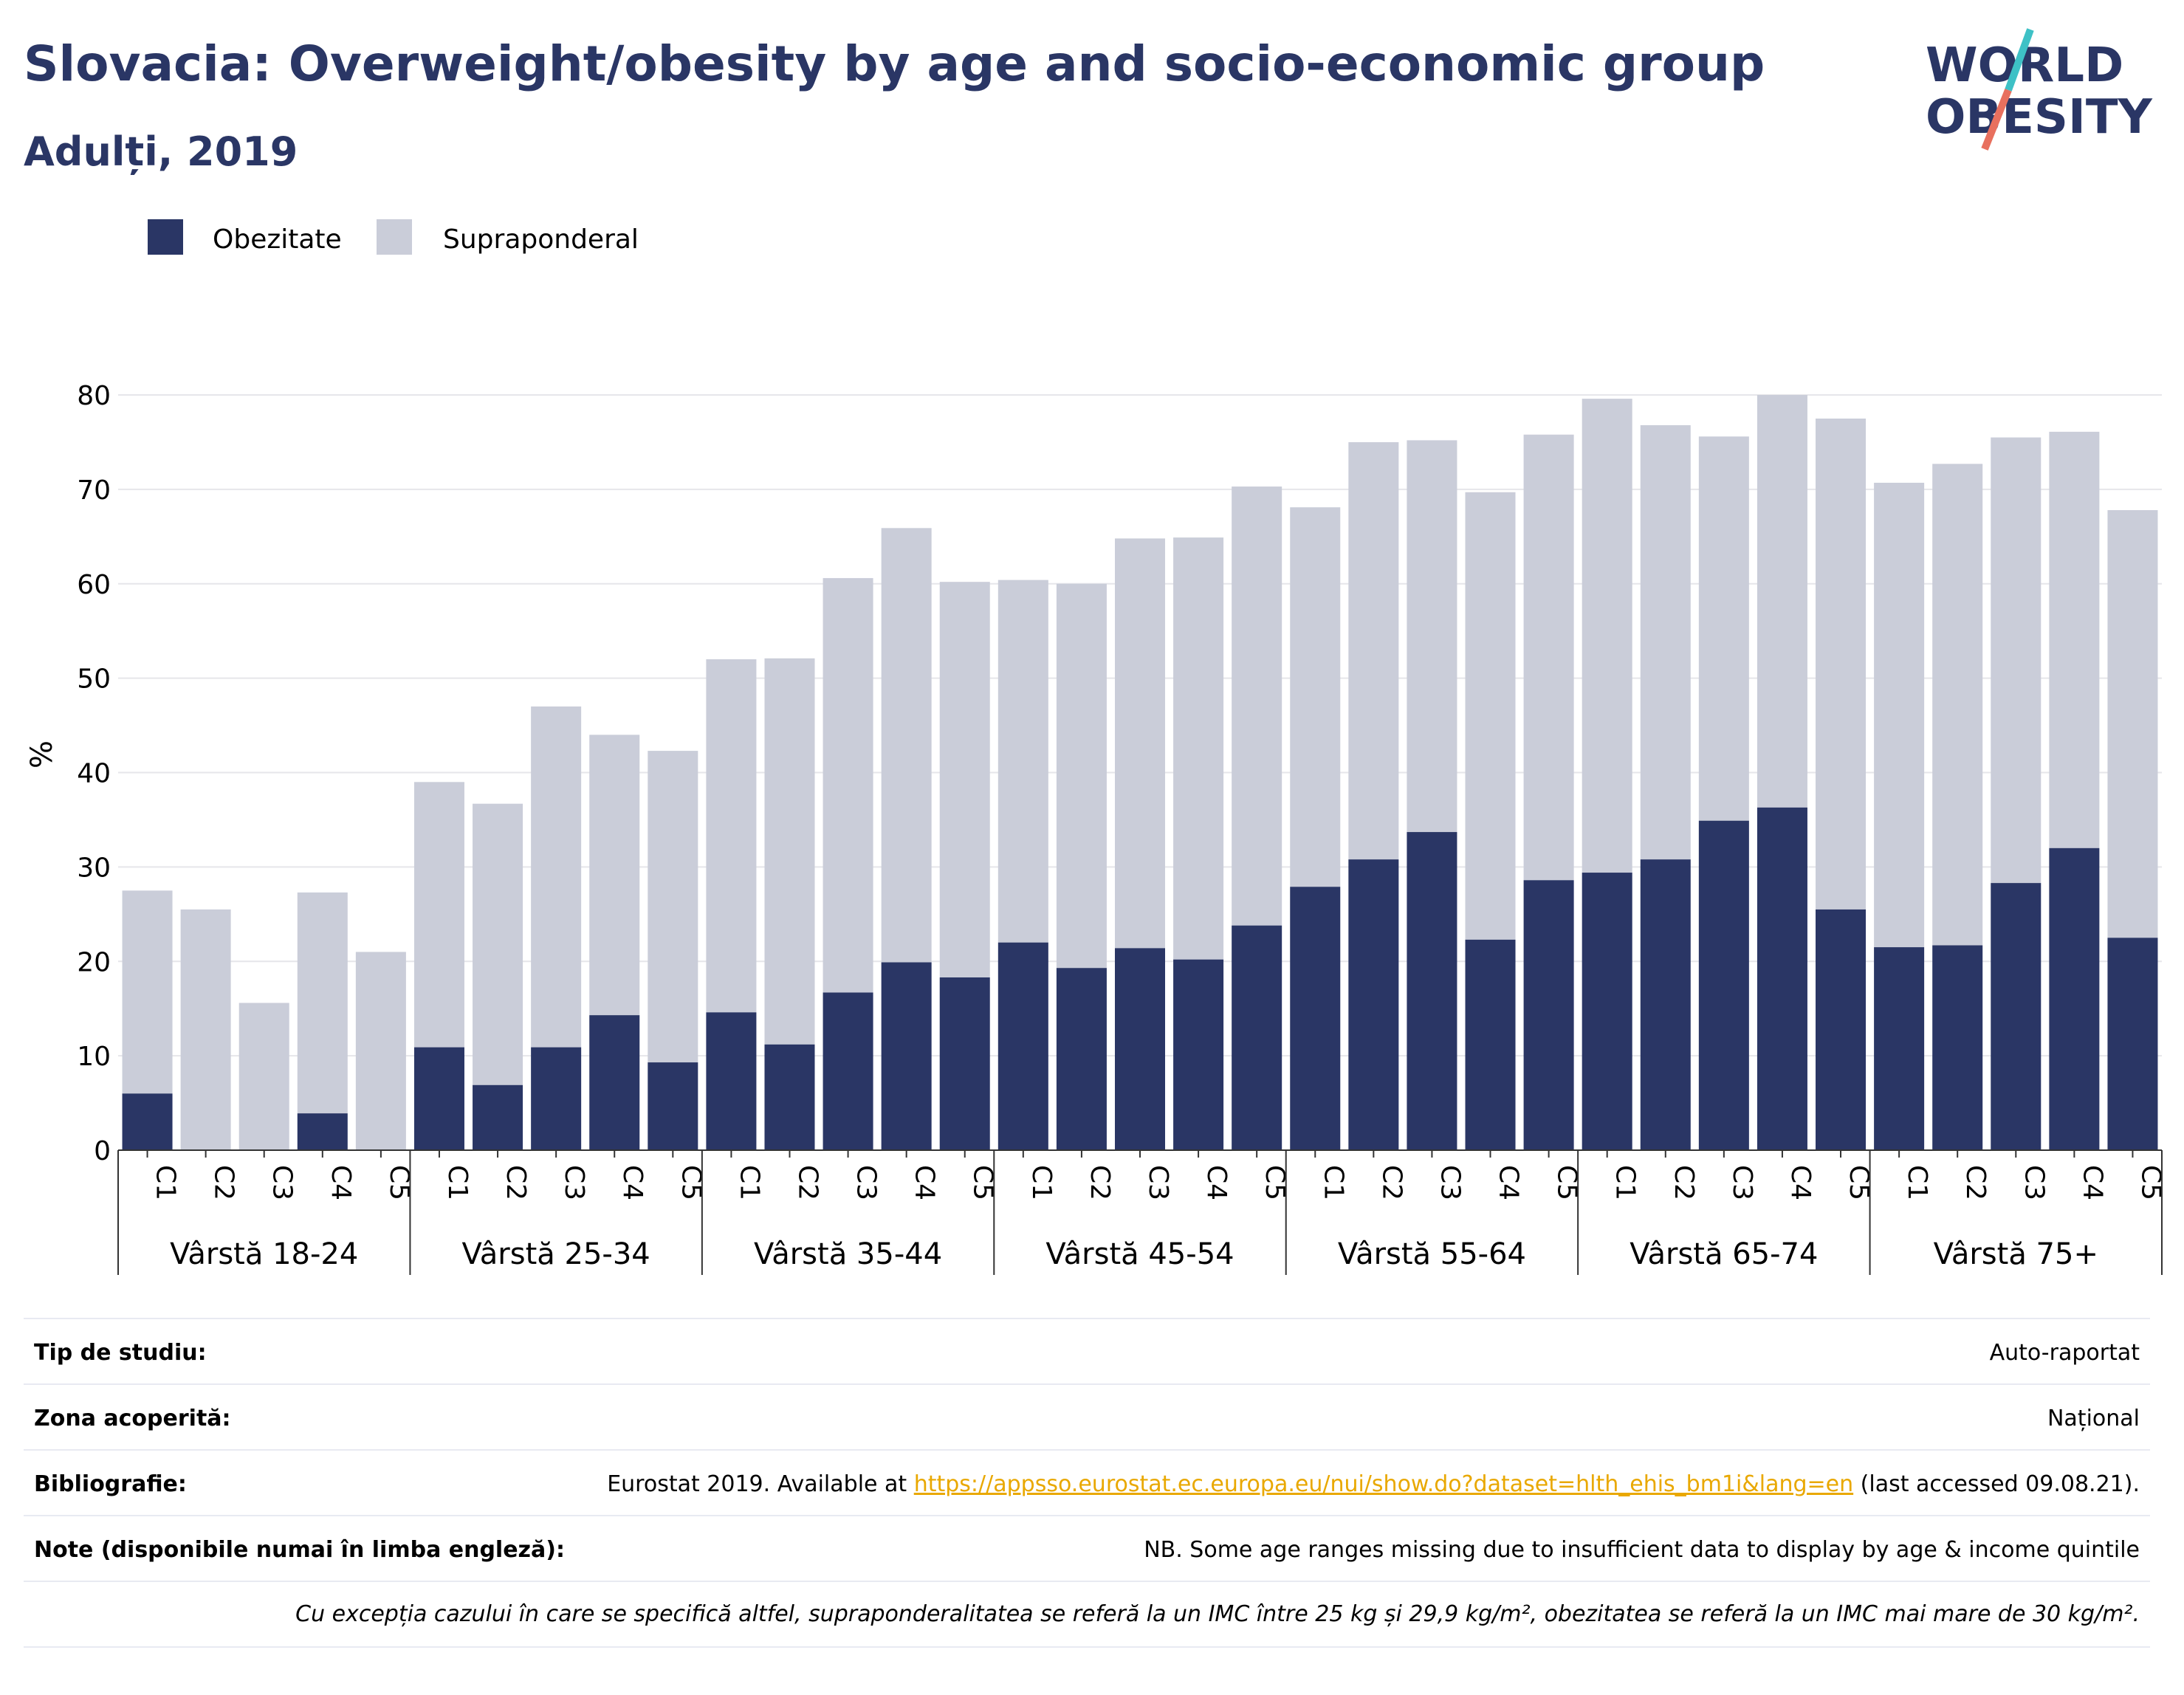 This screenshot has width=2184, height=1695. What do you see at coordinates (133, 1418) in the screenshot?
I see `info-label-zona: Zona acoperită:` at bounding box center [133, 1418].